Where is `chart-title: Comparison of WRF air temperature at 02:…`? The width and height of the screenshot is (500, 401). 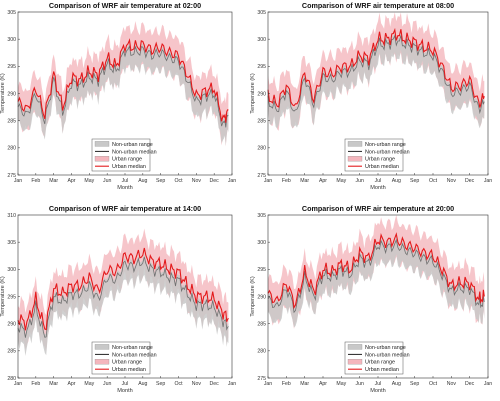 chart-title: Comparison of WRF air temperature at 02:… is located at coordinates (125, 5).